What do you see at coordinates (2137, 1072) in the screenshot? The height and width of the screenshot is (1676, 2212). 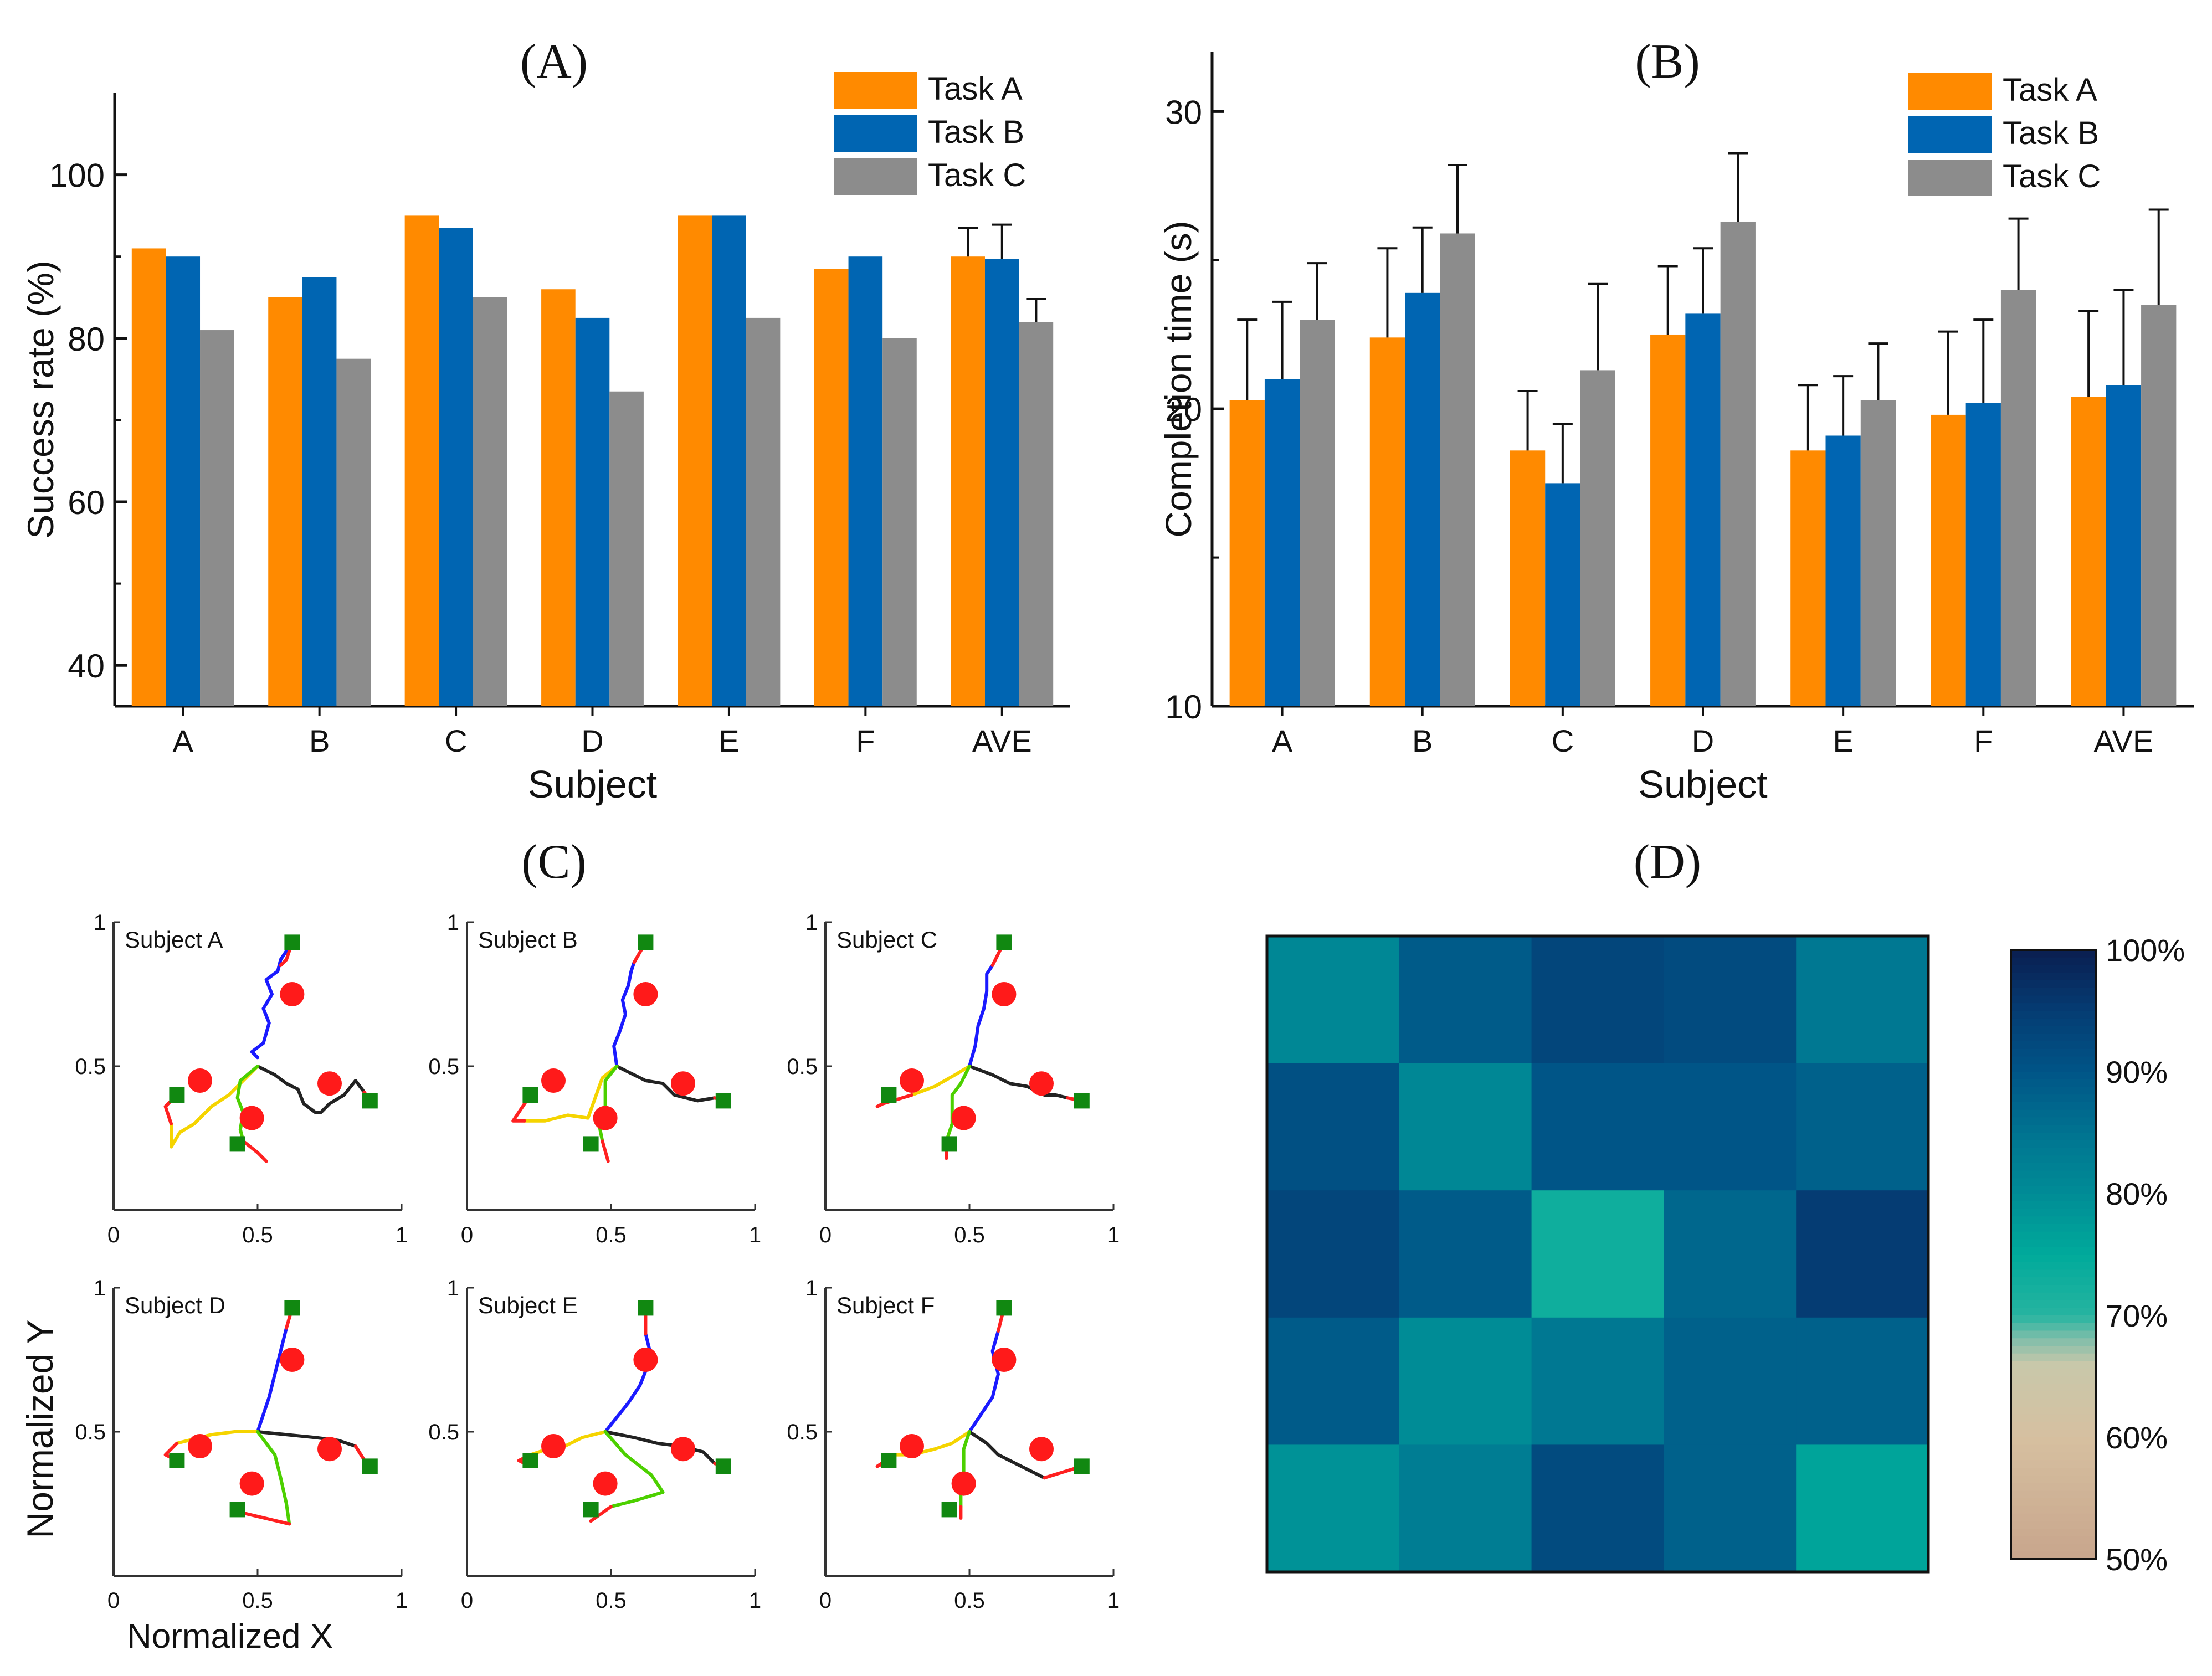 I see `colorbar-tick-label: 90%` at bounding box center [2137, 1072].